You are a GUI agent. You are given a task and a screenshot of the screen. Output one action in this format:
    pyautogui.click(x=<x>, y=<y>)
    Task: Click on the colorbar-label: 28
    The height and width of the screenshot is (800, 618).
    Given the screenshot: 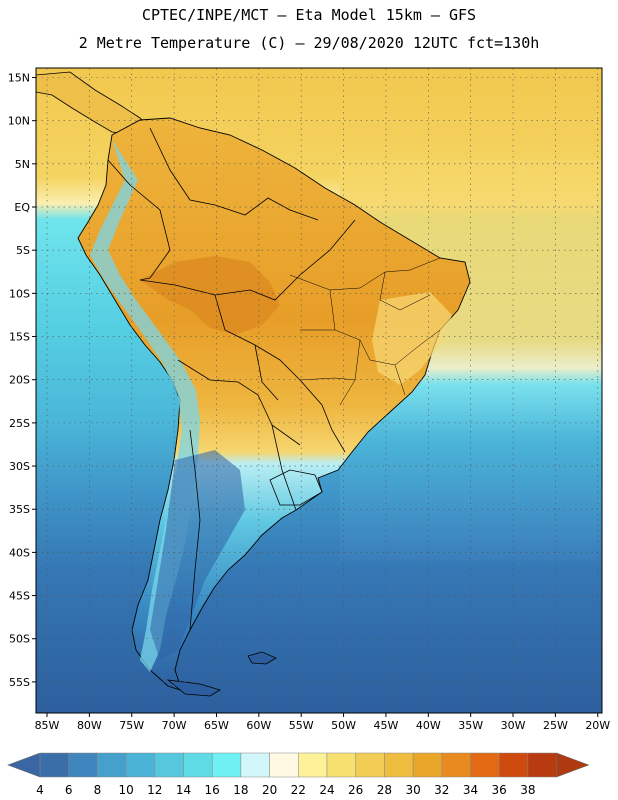 What is the action you would take?
    pyautogui.click(x=384, y=790)
    